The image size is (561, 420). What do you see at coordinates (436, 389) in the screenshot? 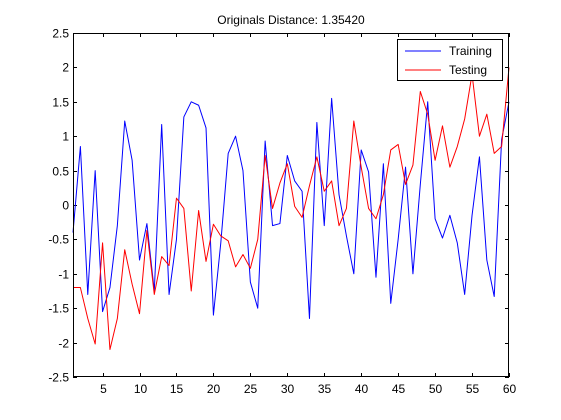
I see `x-tick-label: 50` at bounding box center [436, 389].